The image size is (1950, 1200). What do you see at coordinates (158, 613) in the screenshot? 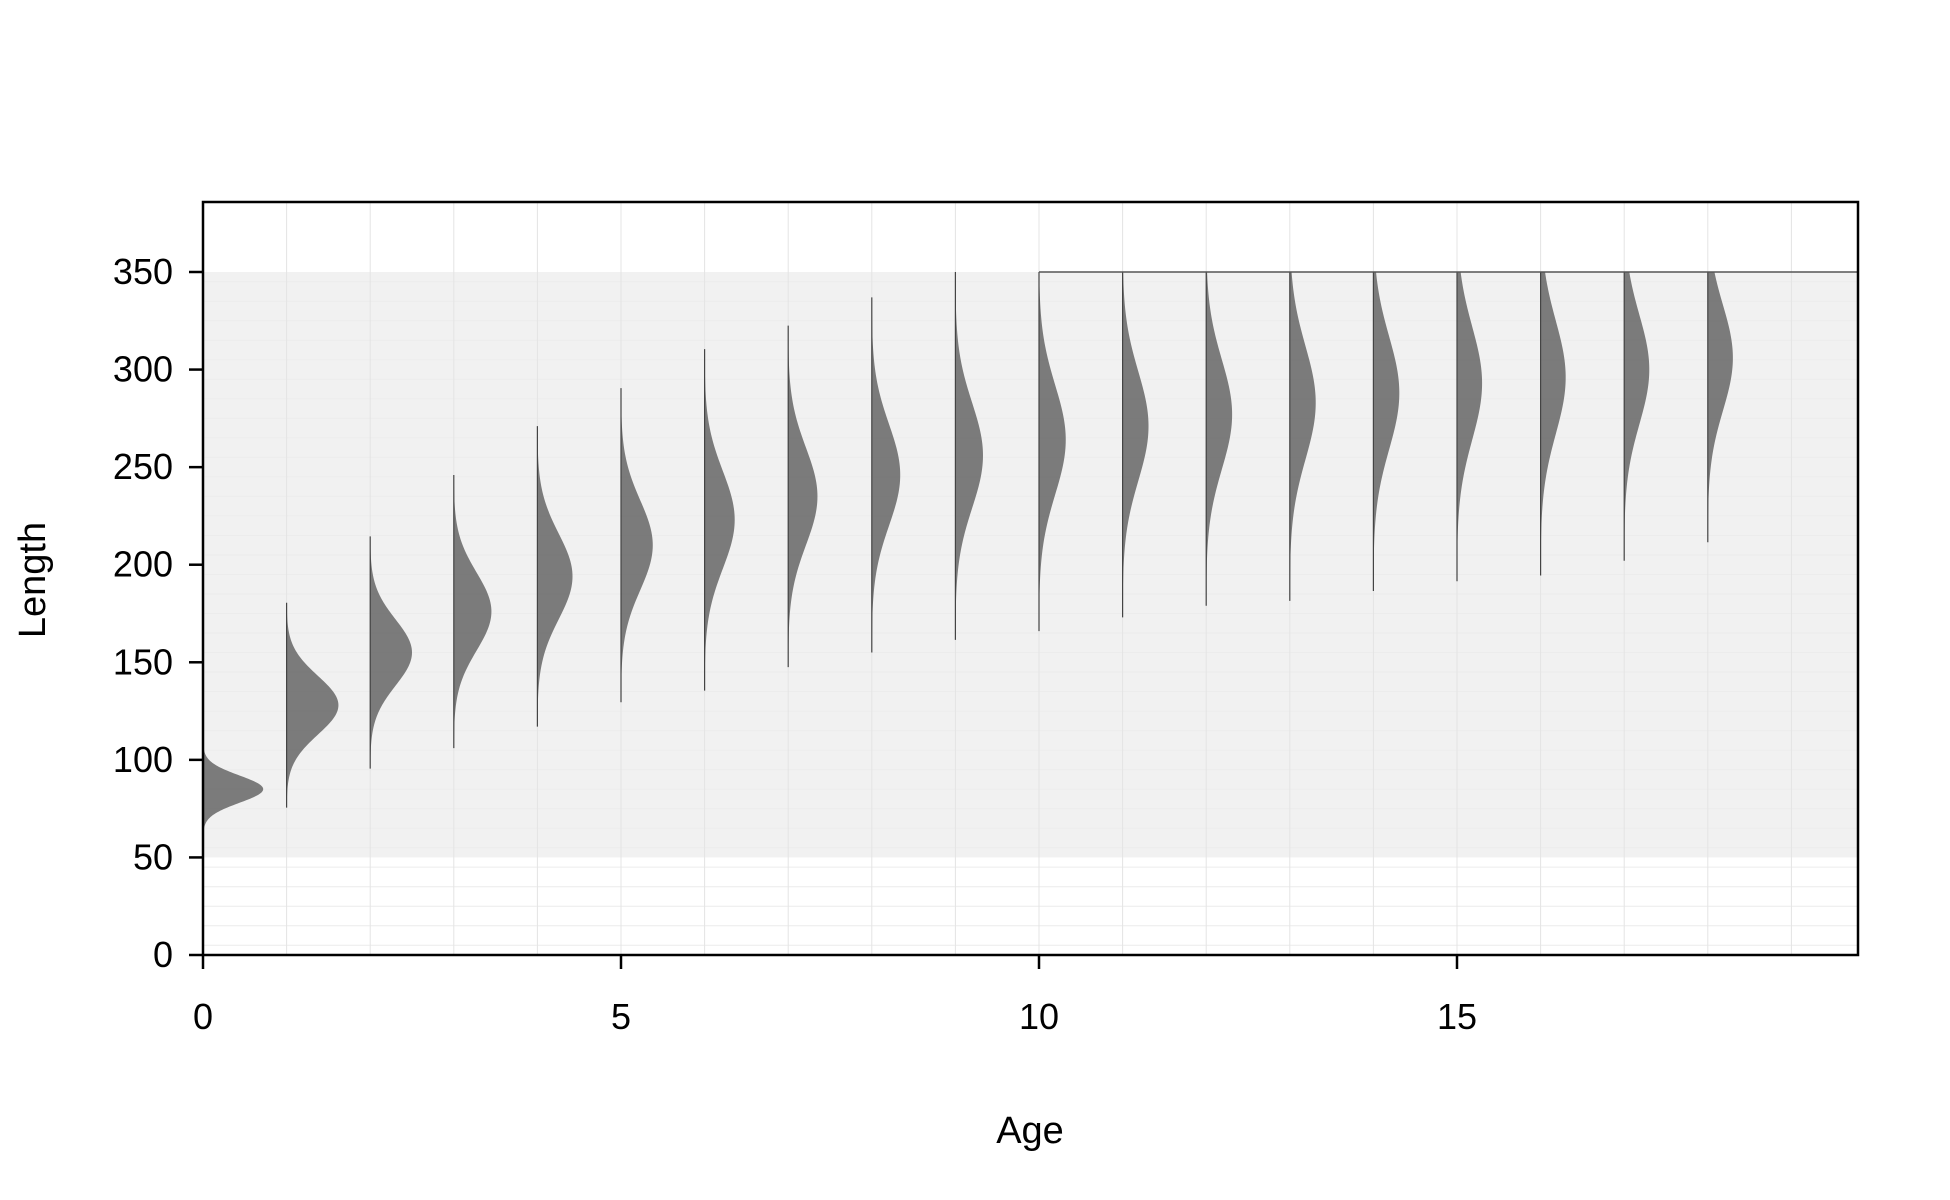
I see `y-axis: 0 50 100 150 200 250 300 350` at bounding box center [158, 613].